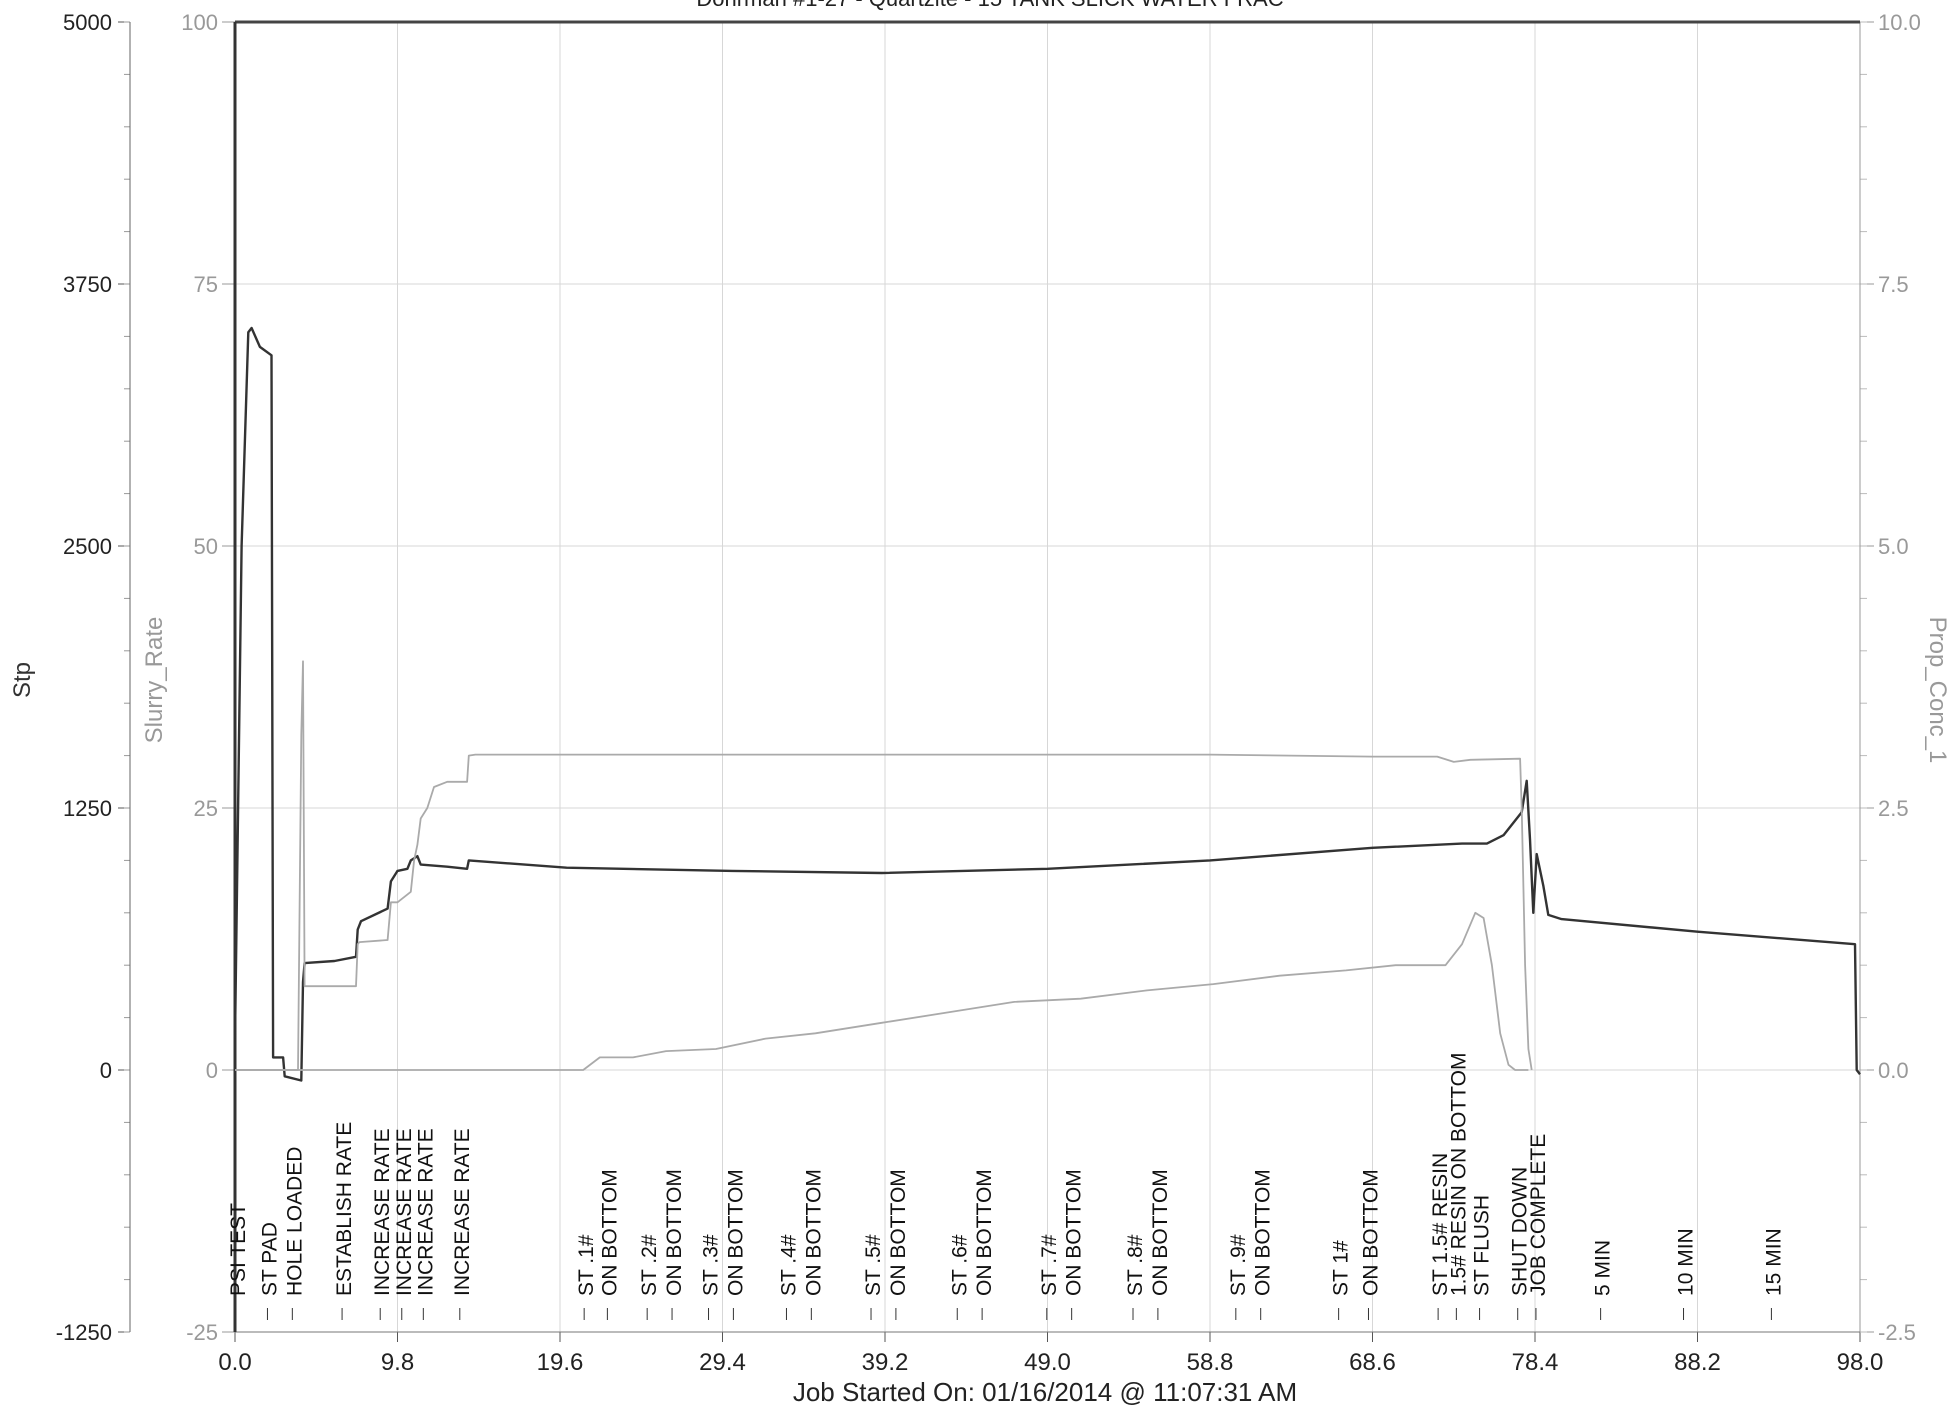 This screenshot has height=1409, width=1956. Describe the element at coordinates (84, 1332) in the screenshot. I see `stp-tick-label: -1250` at that location.